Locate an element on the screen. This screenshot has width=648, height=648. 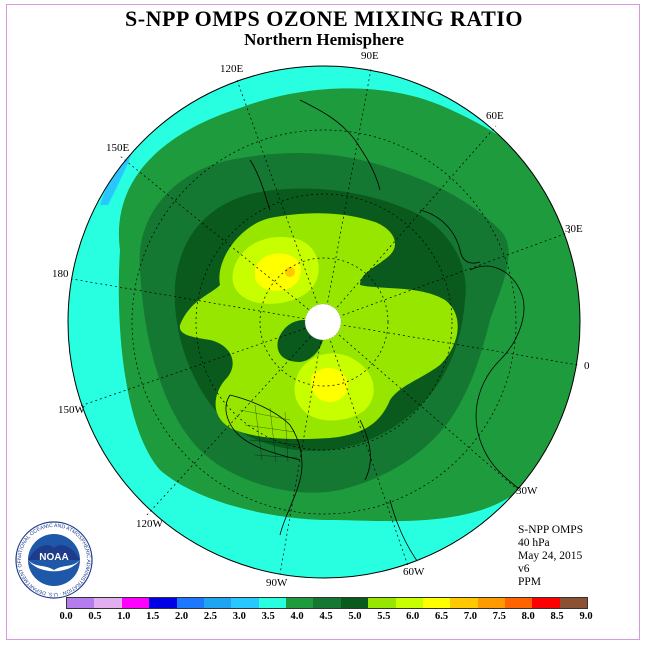
map-subtitle: Northern Hemisphere is located at coordinates (324, 39).